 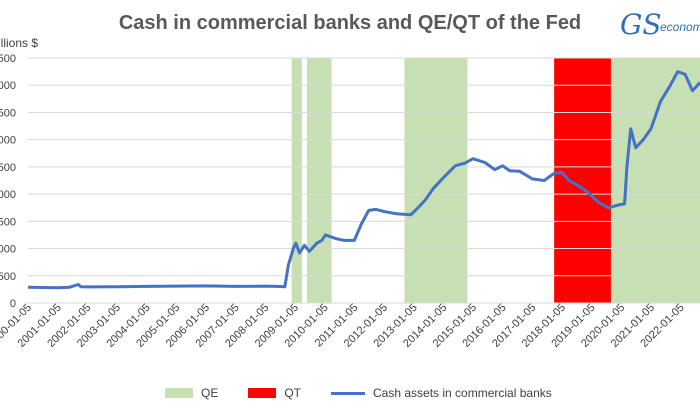 What do you see at coordinates (8, 86) in the screenshot?
I see `y-tick-label: 4000` at bounding box center [8, 86].